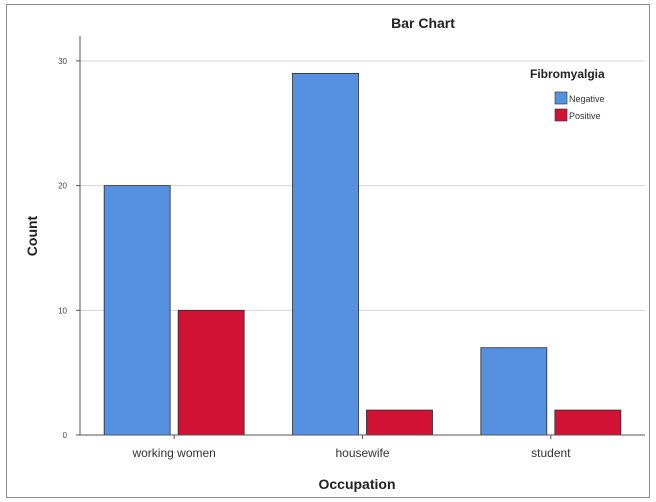 This screenshot has width=656, height=502. I want to click on legend-swatch-positive, so click(561, 115).